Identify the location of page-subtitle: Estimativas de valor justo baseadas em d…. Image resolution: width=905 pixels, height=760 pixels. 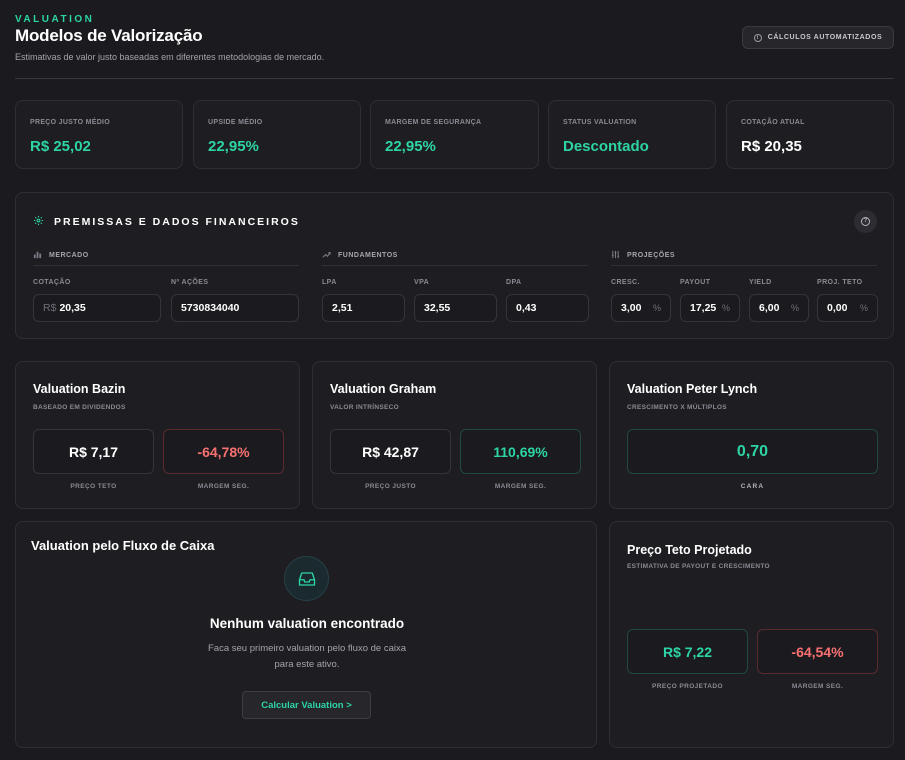
(170, 57).